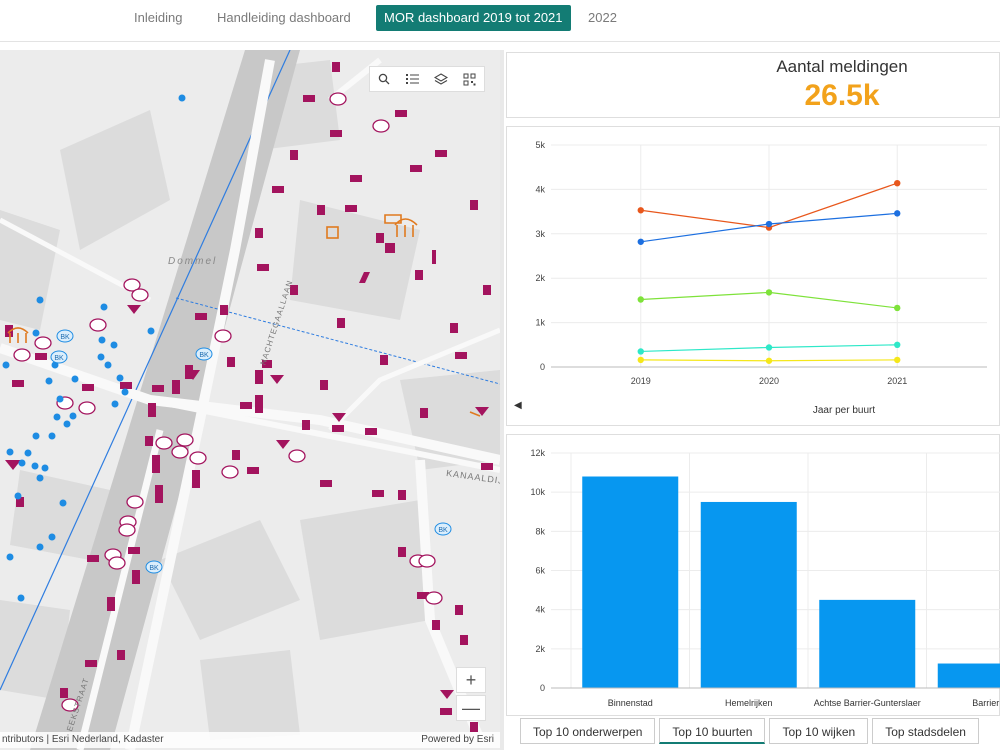  What do you see at coordinates (540, 145) in the screenshot?
I see `line-y-tick-label: 5k` at bounding box center [540, 145].